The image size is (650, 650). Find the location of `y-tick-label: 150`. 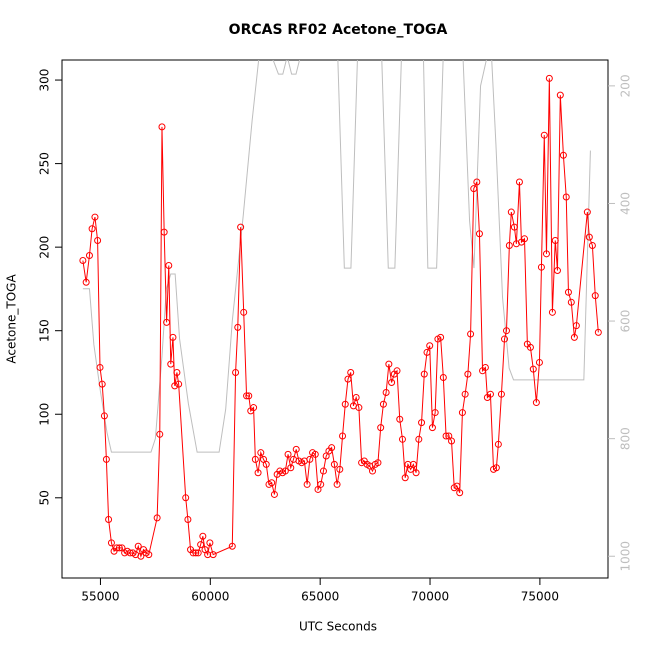

y-tick-label: 150 is located at coordinates (45, 330).